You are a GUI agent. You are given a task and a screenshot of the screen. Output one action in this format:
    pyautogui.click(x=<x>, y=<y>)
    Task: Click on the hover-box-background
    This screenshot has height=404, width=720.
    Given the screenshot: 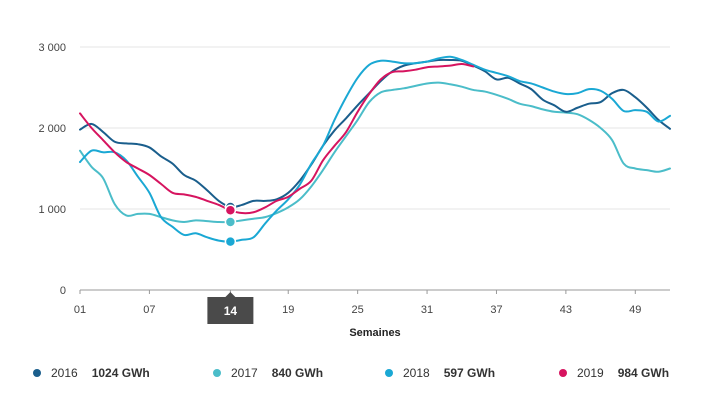 What is the action you would take?
    pyautogui.click(x=230, y=310)
    